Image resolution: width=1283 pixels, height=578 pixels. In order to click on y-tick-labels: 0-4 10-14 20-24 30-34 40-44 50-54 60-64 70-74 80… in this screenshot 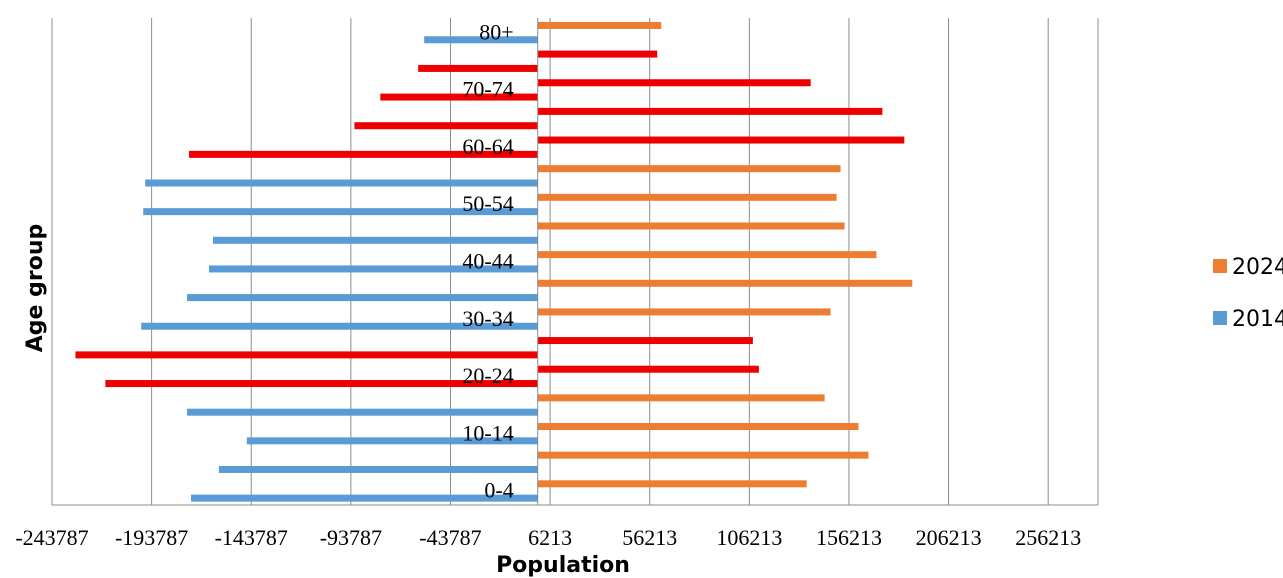, I will do `click(487, 260)`.